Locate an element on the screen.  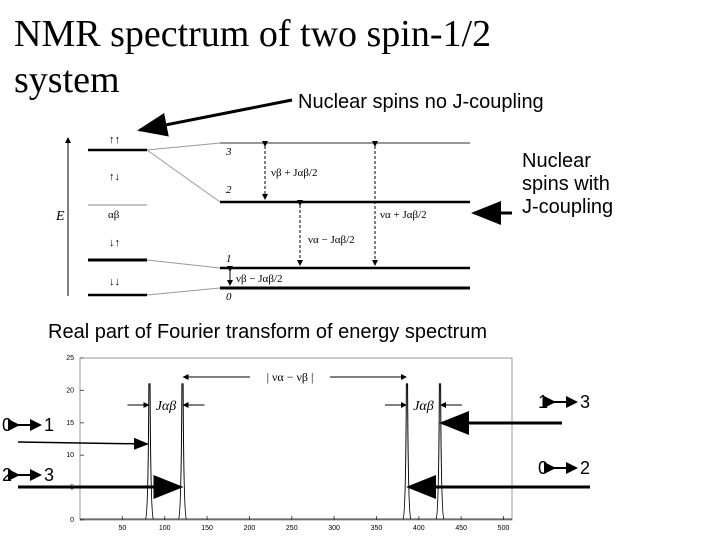
axis-label: E is located at coordinates (60, 216).